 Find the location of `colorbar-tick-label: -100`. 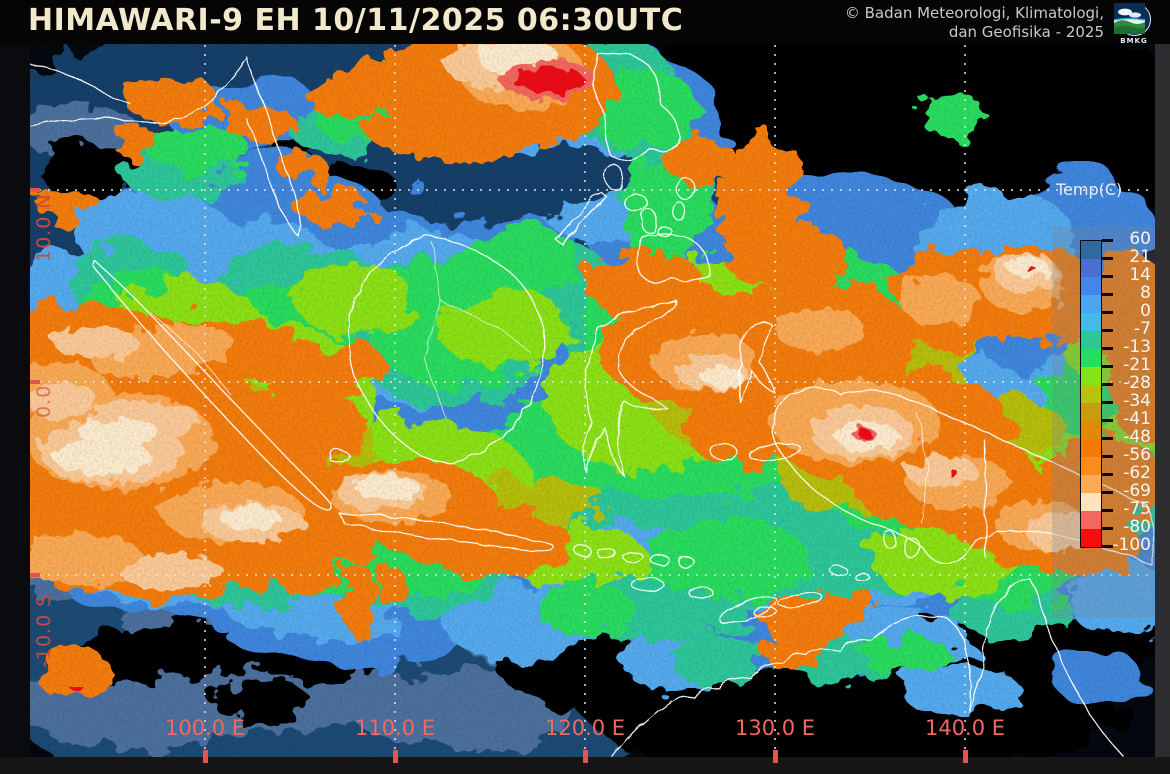

colorbar-tick-label: -100 is located at coordinates (1131, 545).